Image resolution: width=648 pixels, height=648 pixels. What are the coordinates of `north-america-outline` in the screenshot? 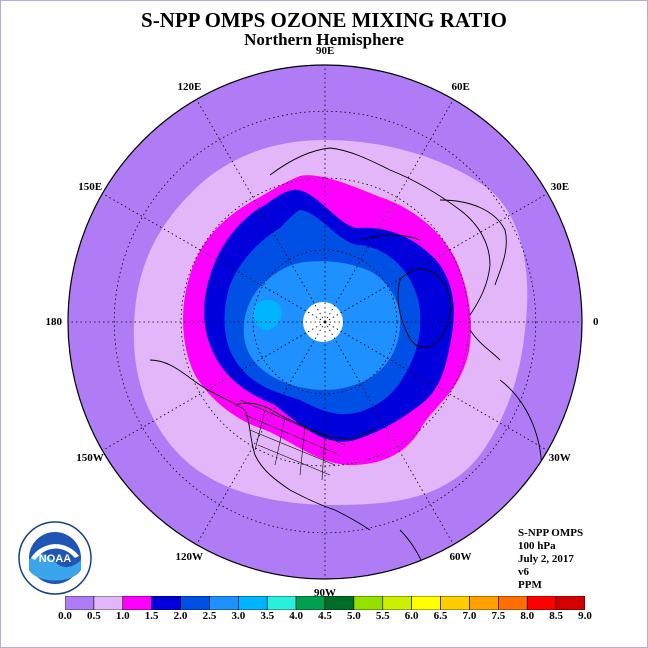 It's located at (262, 445).